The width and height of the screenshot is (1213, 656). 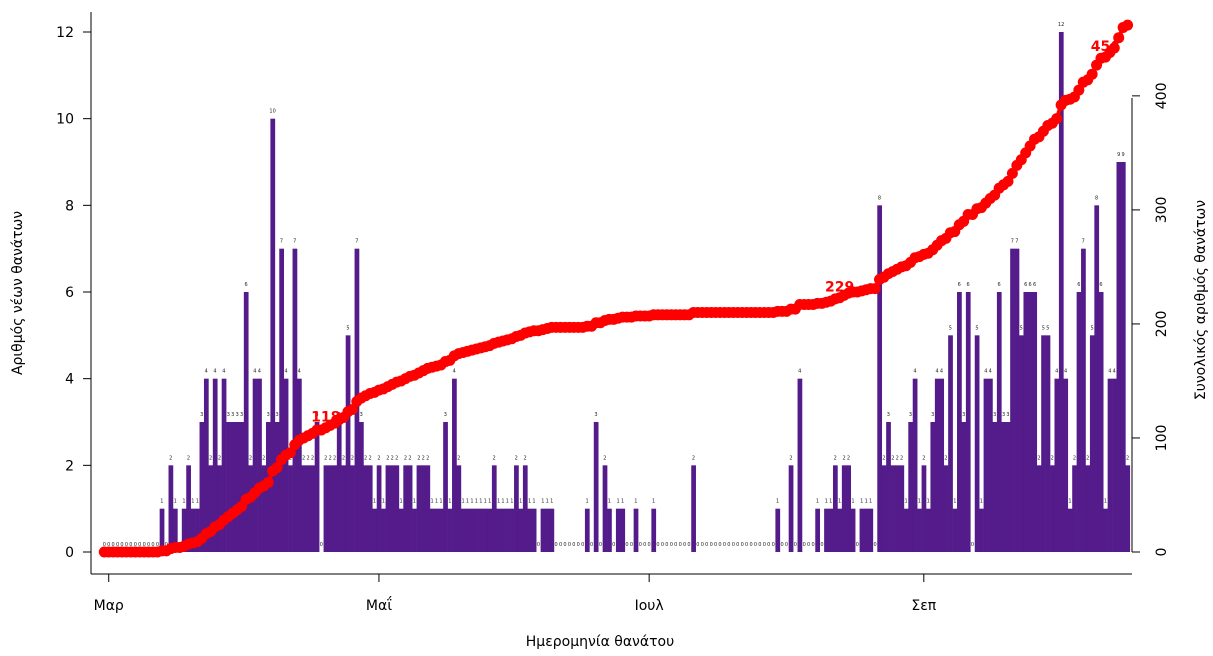 I want to click on y-right-tick-label: 100, so click(x=1162, y=438).